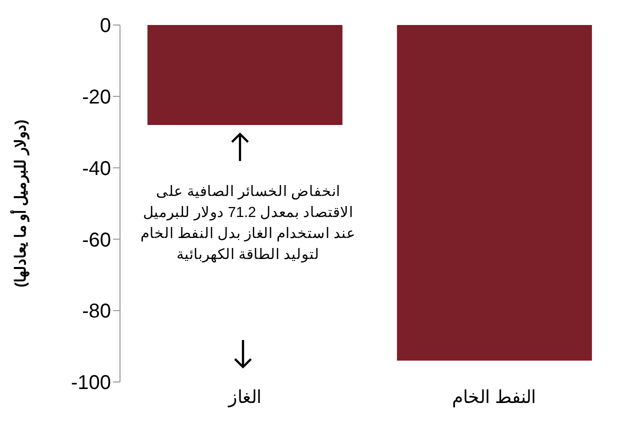 The image size is (629, 432). Describe the element at coordinates (90, 383) in the screenshot. I see `y-tick-label: -100` at that location.